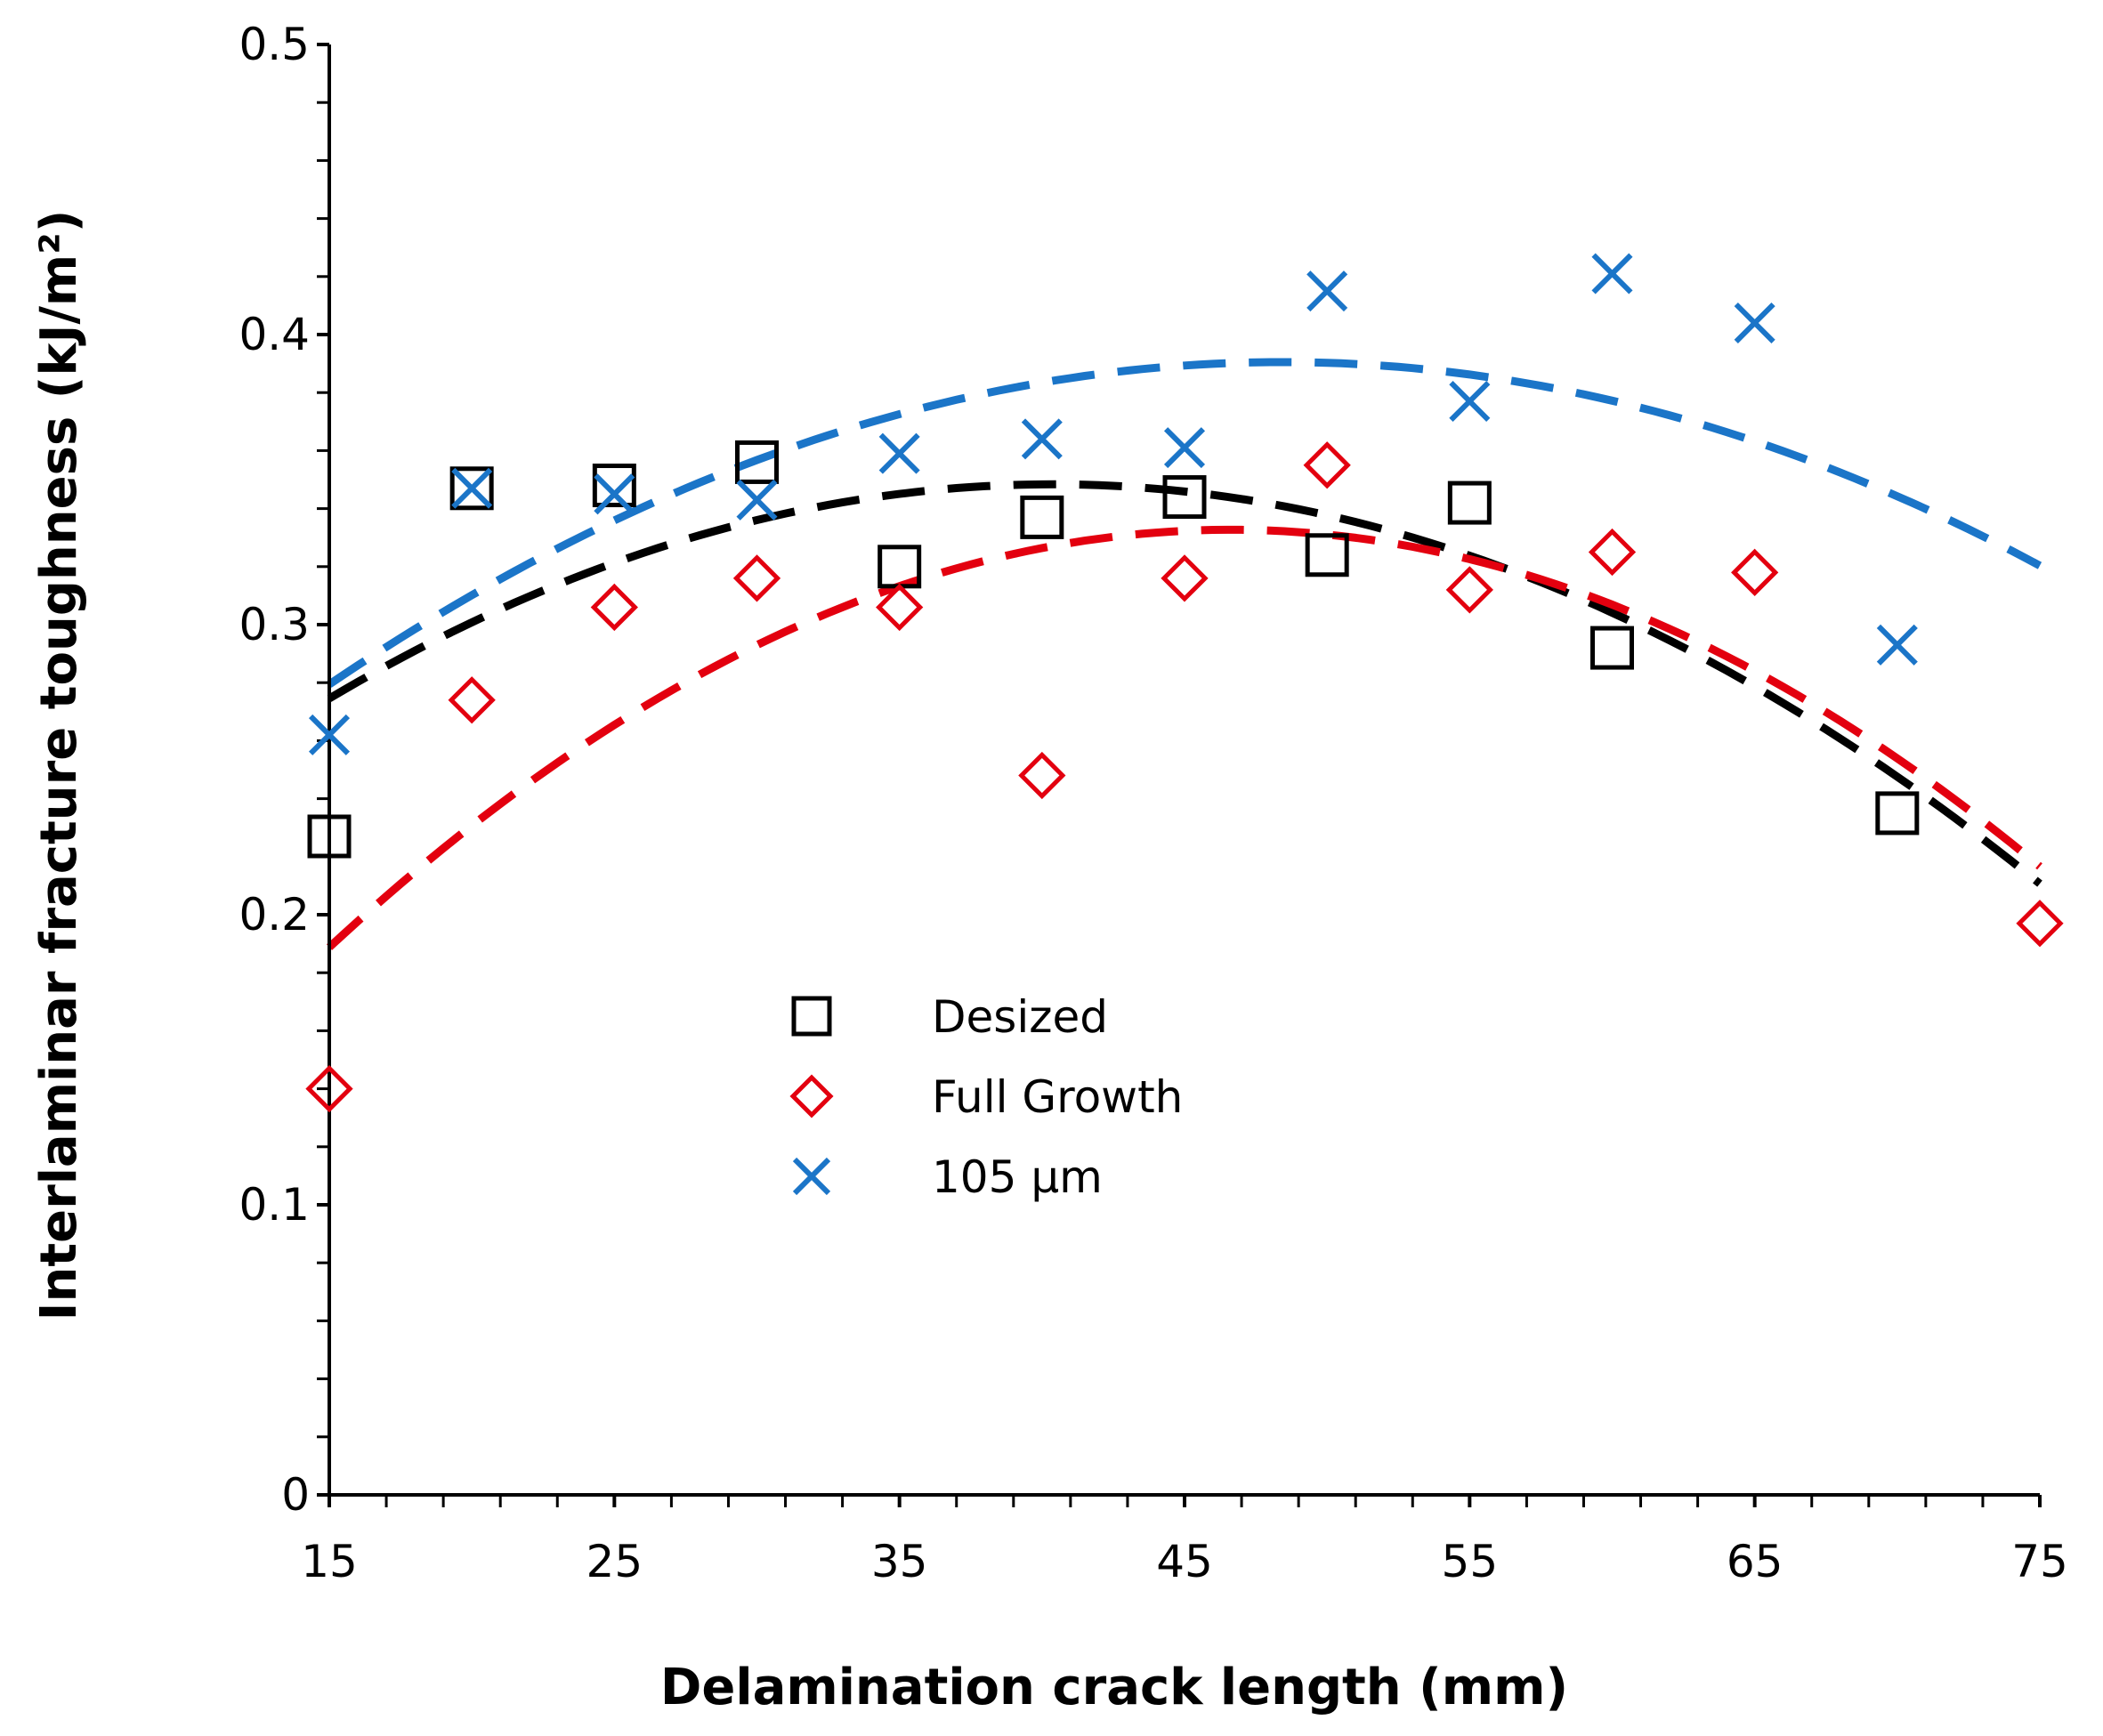 This screenshot has width=2103, height=1736. Describe the element at coordinates (295, 1495) in the screenshot. I see `y-tick-label: 0` at that location.